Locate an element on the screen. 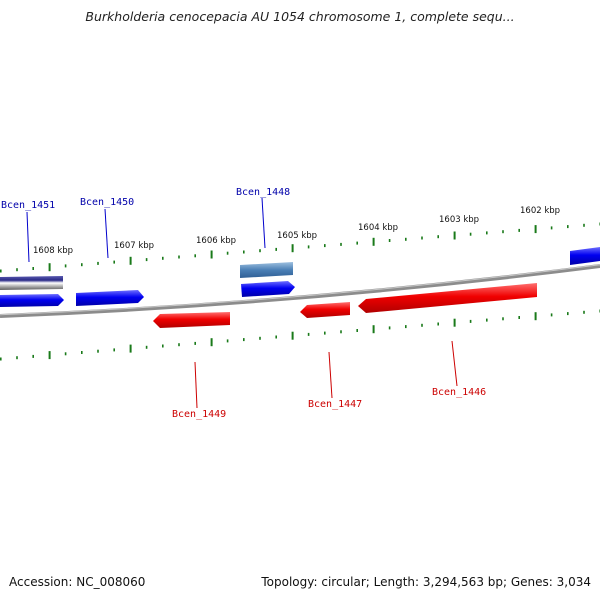 The height and width of the screenshot is (600, 600). scale-label: 1602 kbp is located at coordinates (540, 211).